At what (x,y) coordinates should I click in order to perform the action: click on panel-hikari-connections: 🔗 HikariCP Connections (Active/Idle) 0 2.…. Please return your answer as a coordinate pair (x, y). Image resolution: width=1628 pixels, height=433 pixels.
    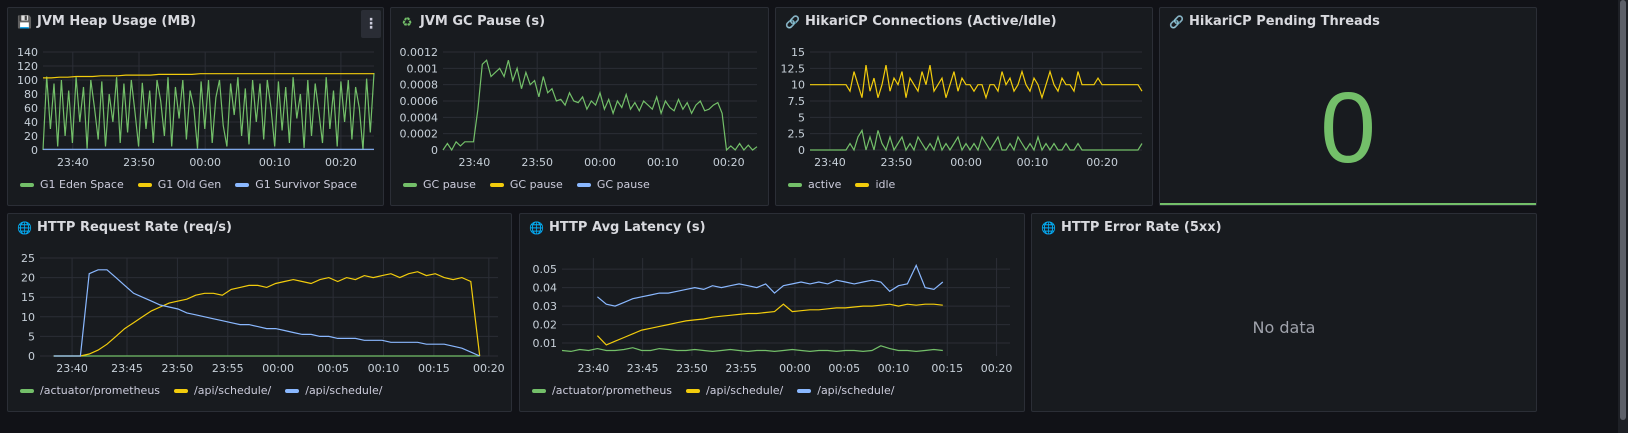
    Looking at the image, I should click on (964, 106).